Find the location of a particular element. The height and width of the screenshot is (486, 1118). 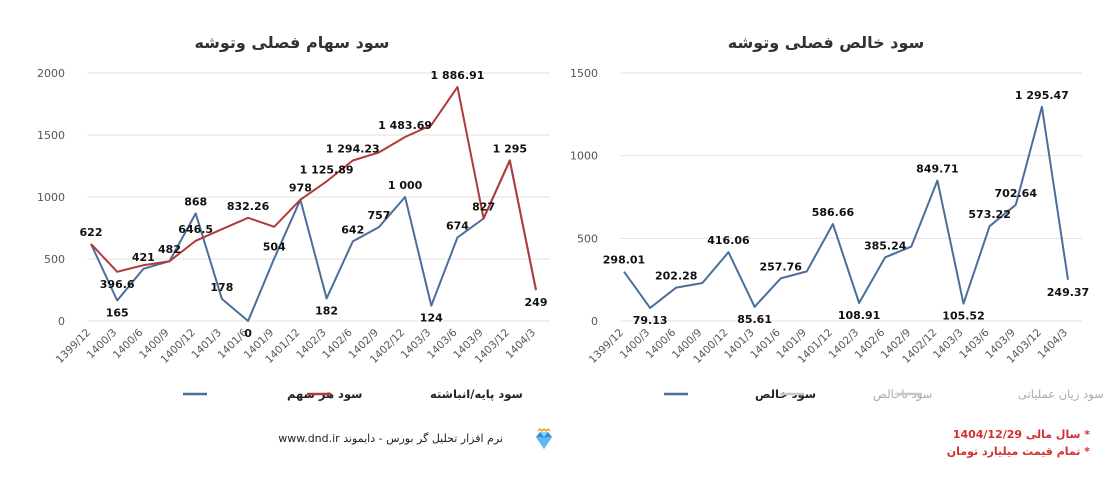

legend-label: سود پایه/انباشته is located at coordinates (476, 394).